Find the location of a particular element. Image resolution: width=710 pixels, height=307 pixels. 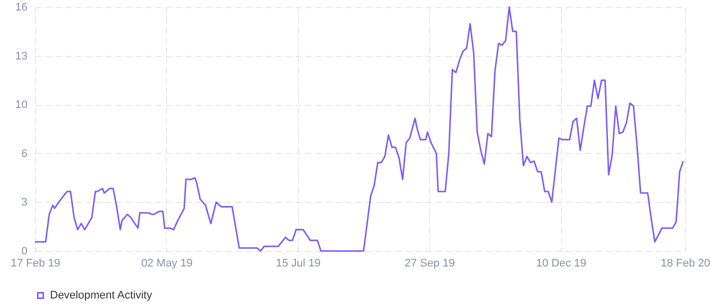

y-tick-label: 0 is located at coordinates (24, 252).